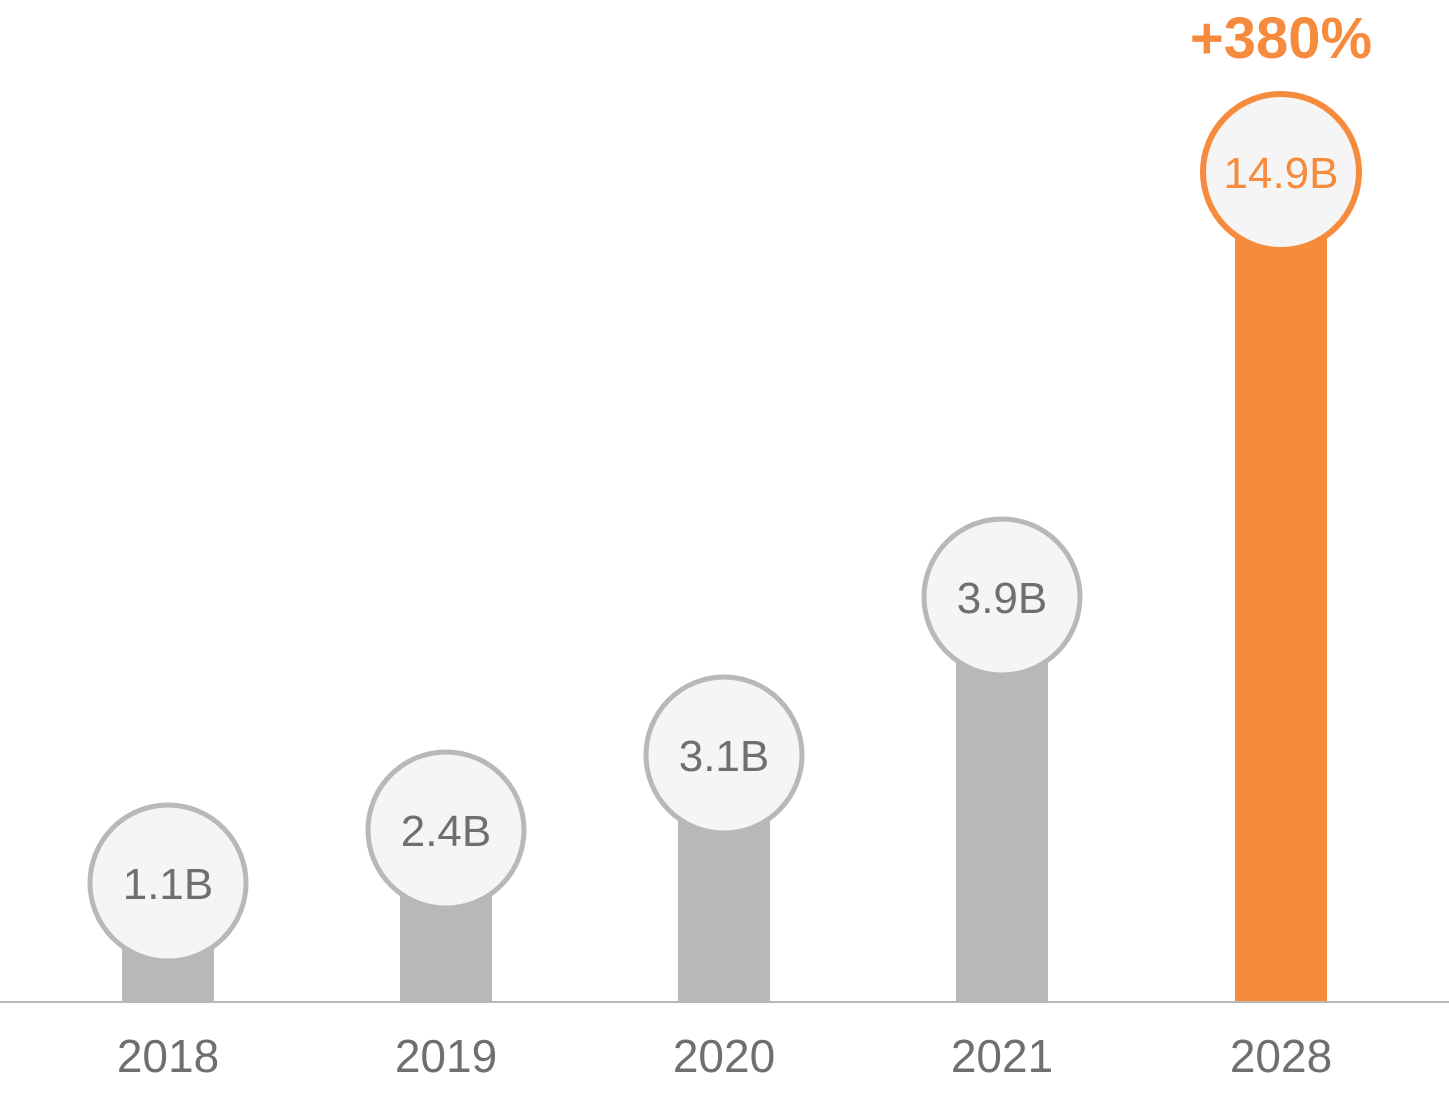  I want to click on value-label-2020: 3.1B, so click(724, 756).